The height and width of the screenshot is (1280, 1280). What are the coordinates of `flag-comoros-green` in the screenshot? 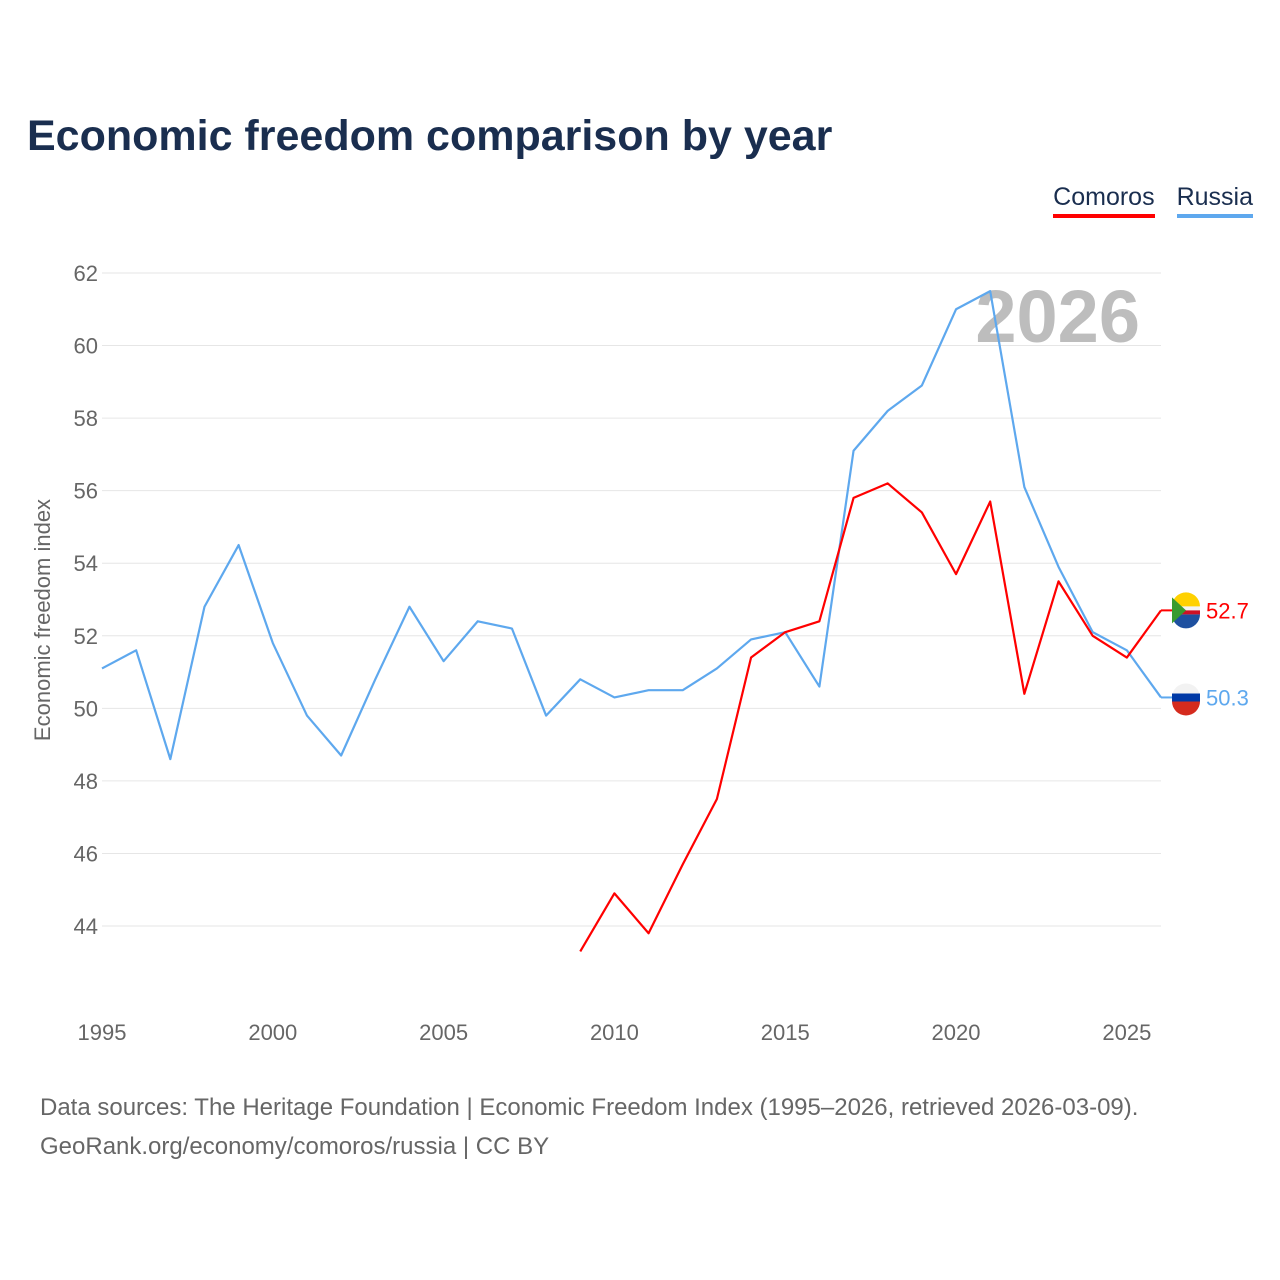 It's located at (1179, 610).